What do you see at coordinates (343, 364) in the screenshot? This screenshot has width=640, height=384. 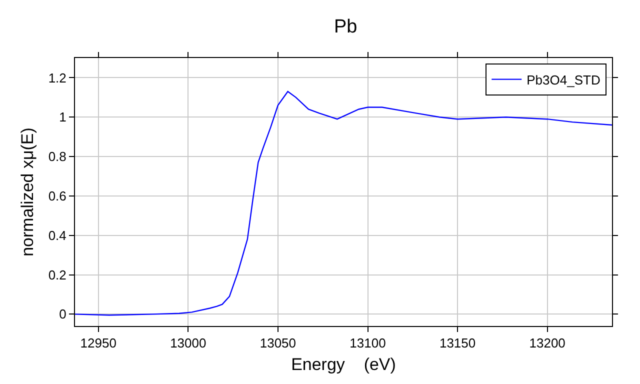 I see `x-axis-title: Energy (eV)` at bounding box center [343, 364].